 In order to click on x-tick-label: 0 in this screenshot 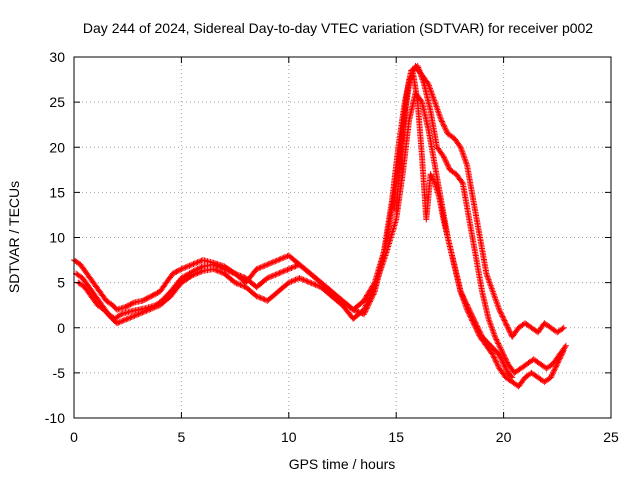, I will do `click(74, 437)`.